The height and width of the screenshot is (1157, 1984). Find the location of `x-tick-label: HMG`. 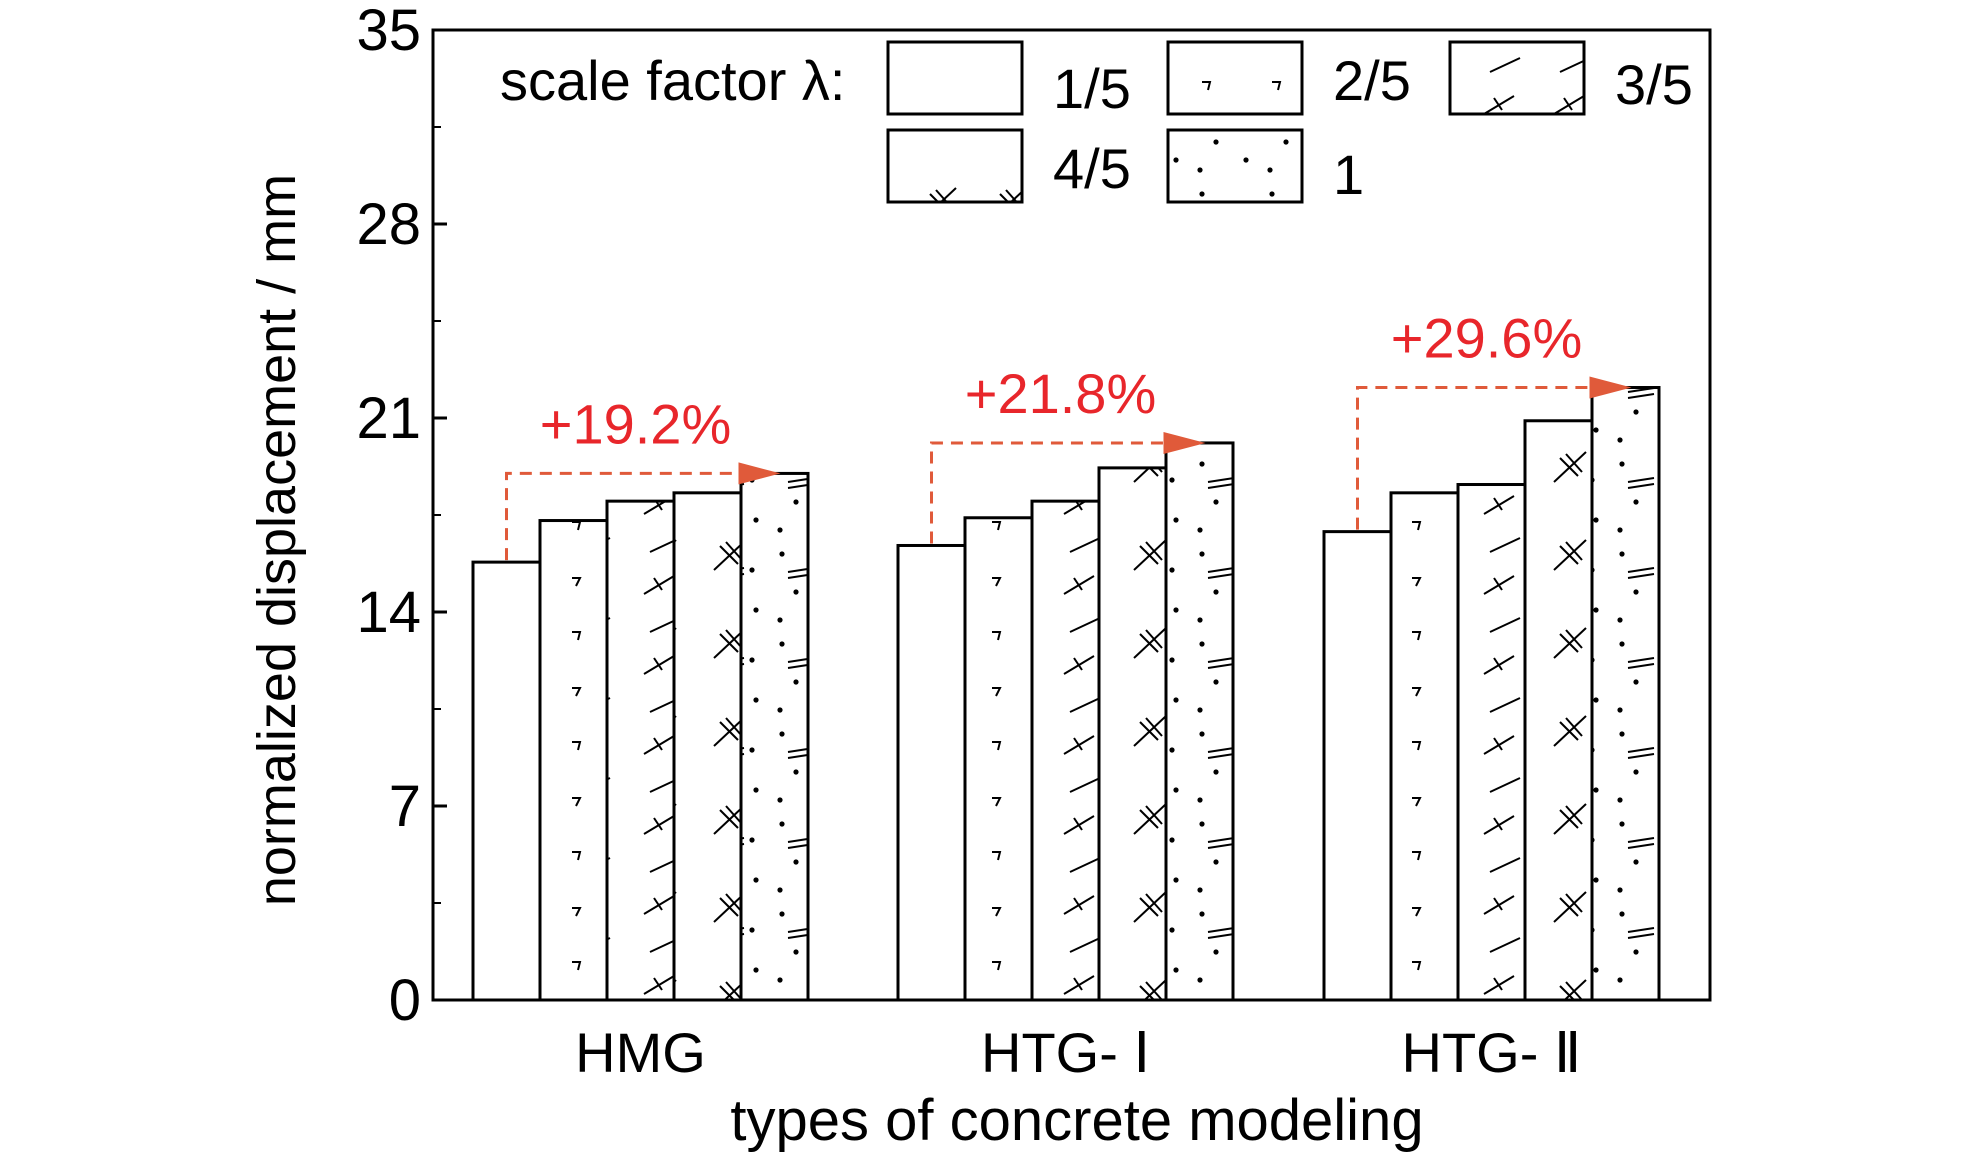

x-tick-label: HMG is located at coordinates (640, 1052).